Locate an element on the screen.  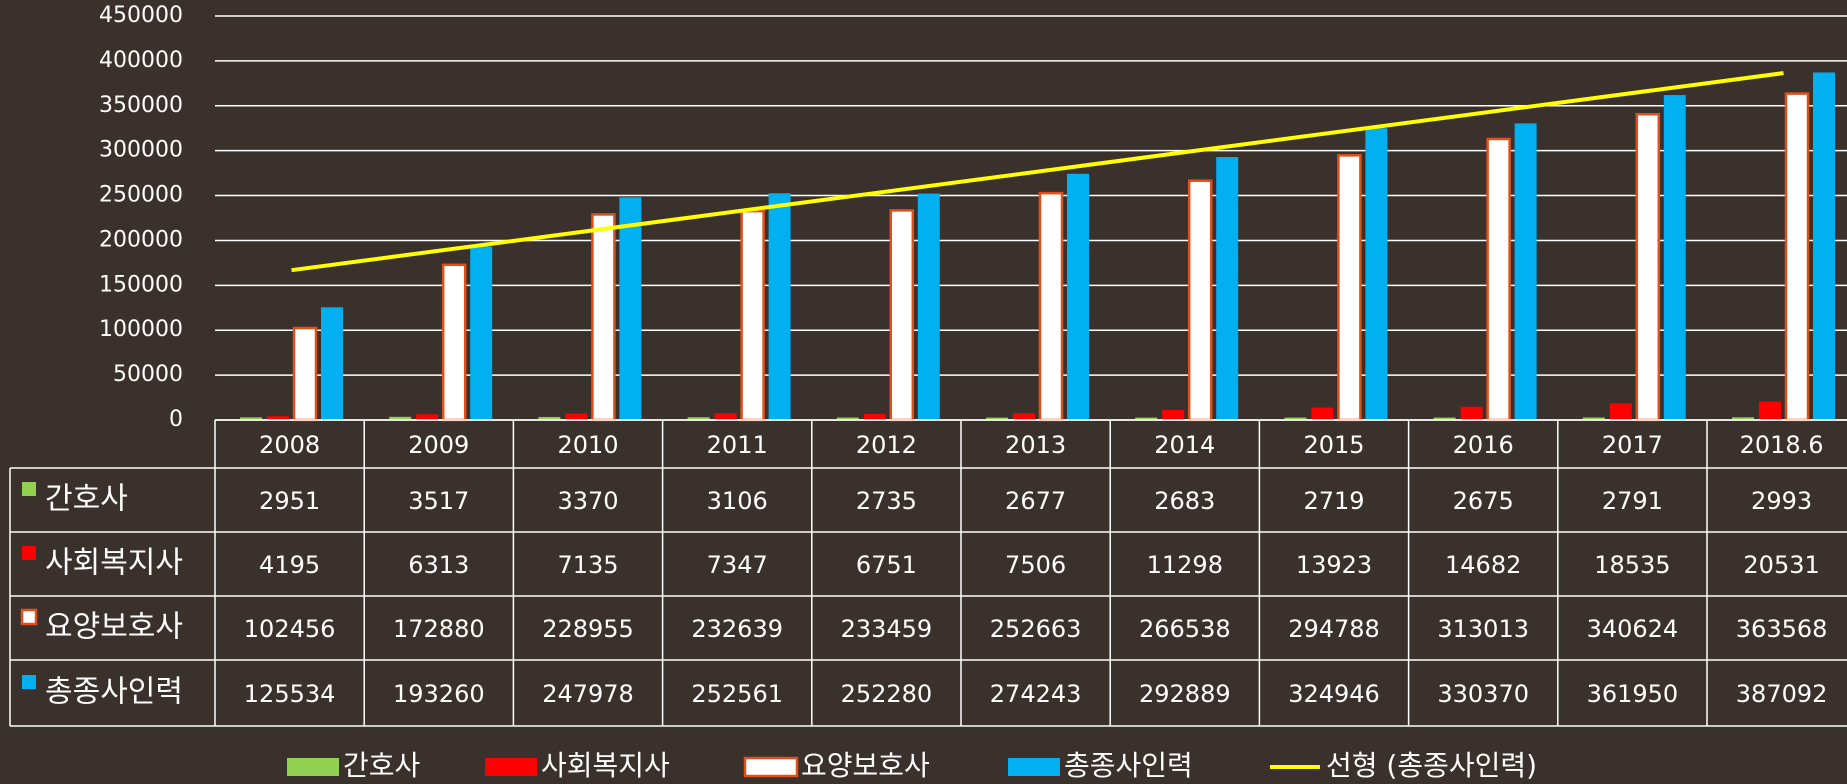
x-tick-label: 2009 is located at coordinates (438, 445).